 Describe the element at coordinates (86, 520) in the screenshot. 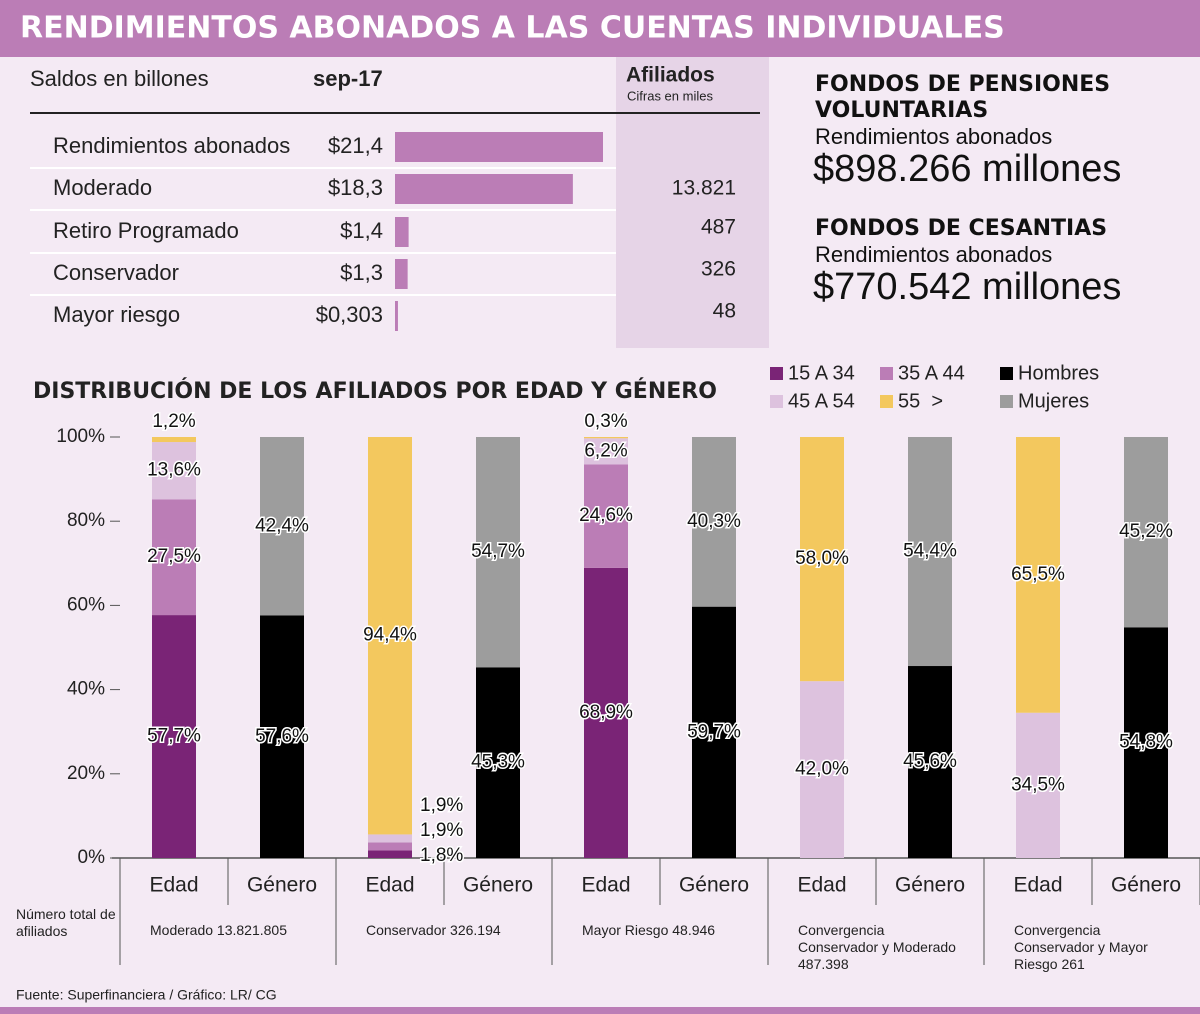

I see `y-tick-label: 80%` at that location.